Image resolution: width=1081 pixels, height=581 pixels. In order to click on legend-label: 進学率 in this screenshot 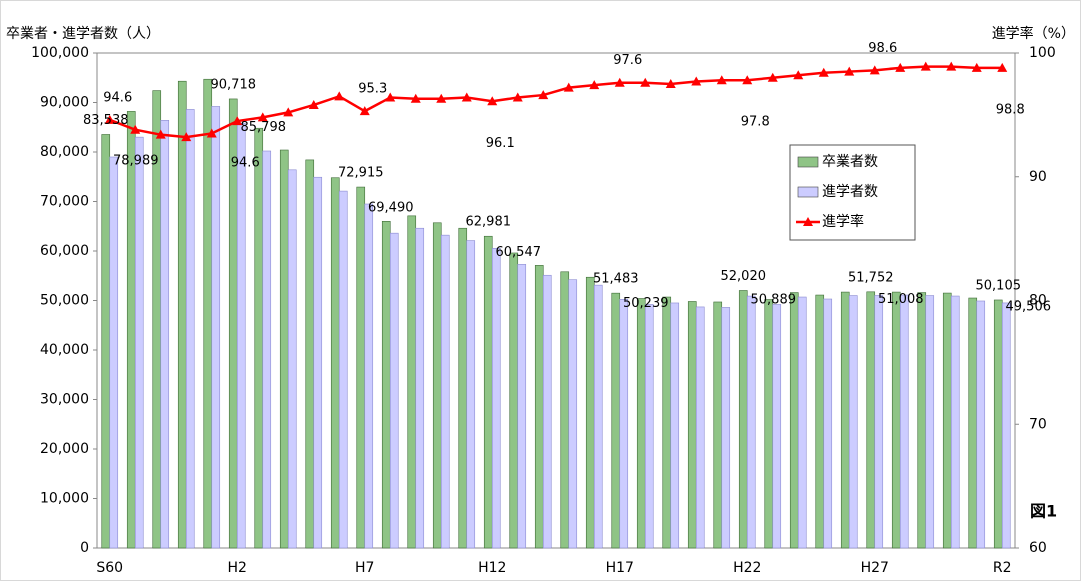, I will do `click(843, 221)`.